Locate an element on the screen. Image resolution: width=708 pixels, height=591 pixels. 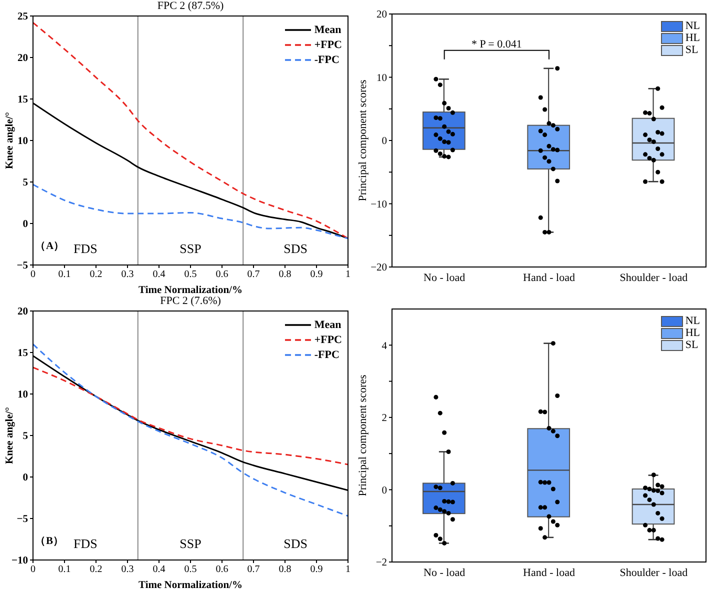
chart-title: FPC 2 (7.6%) is located at coordinates (190, 301).